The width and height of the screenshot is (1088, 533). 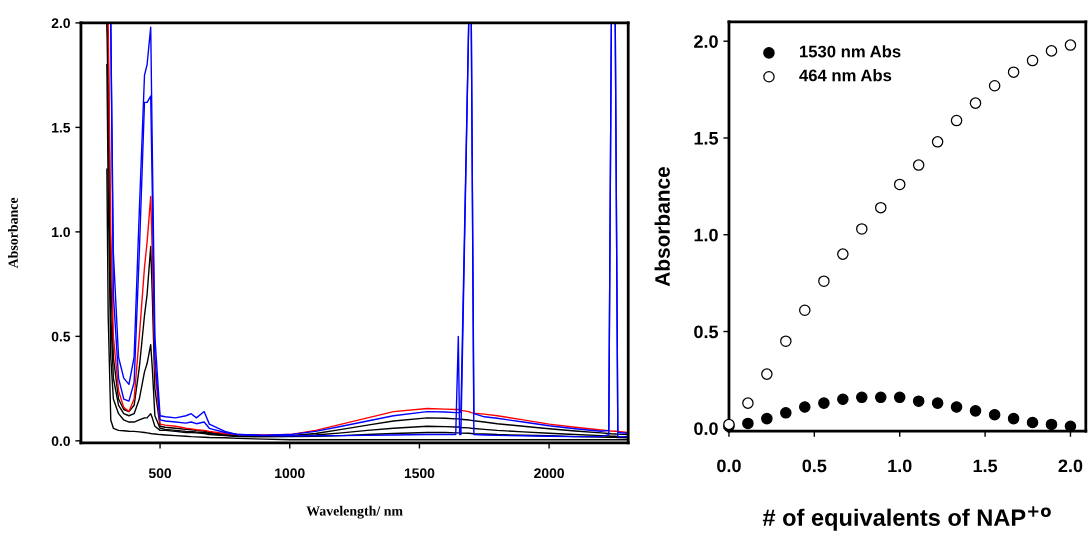 I want to click on legend-label: 464 nm Abs, so click(x=845, y=75).